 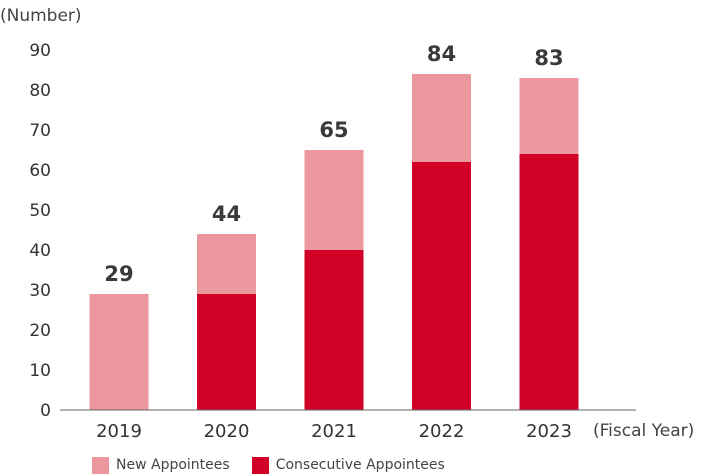 I want to click on total-label: 29, so click(x=118, y=274).